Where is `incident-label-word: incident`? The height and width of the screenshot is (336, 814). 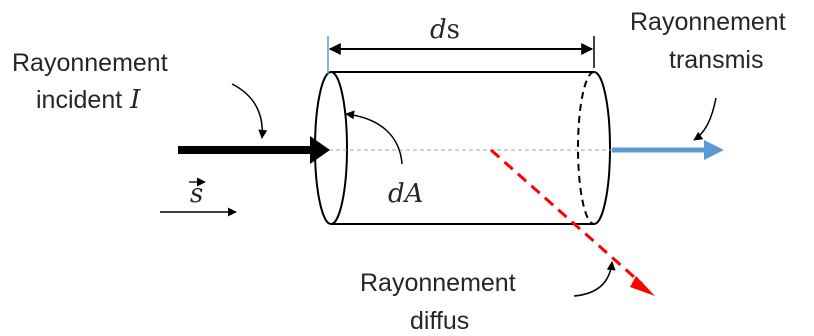
incident-label-word: incident is located at coordinates (79, 100).